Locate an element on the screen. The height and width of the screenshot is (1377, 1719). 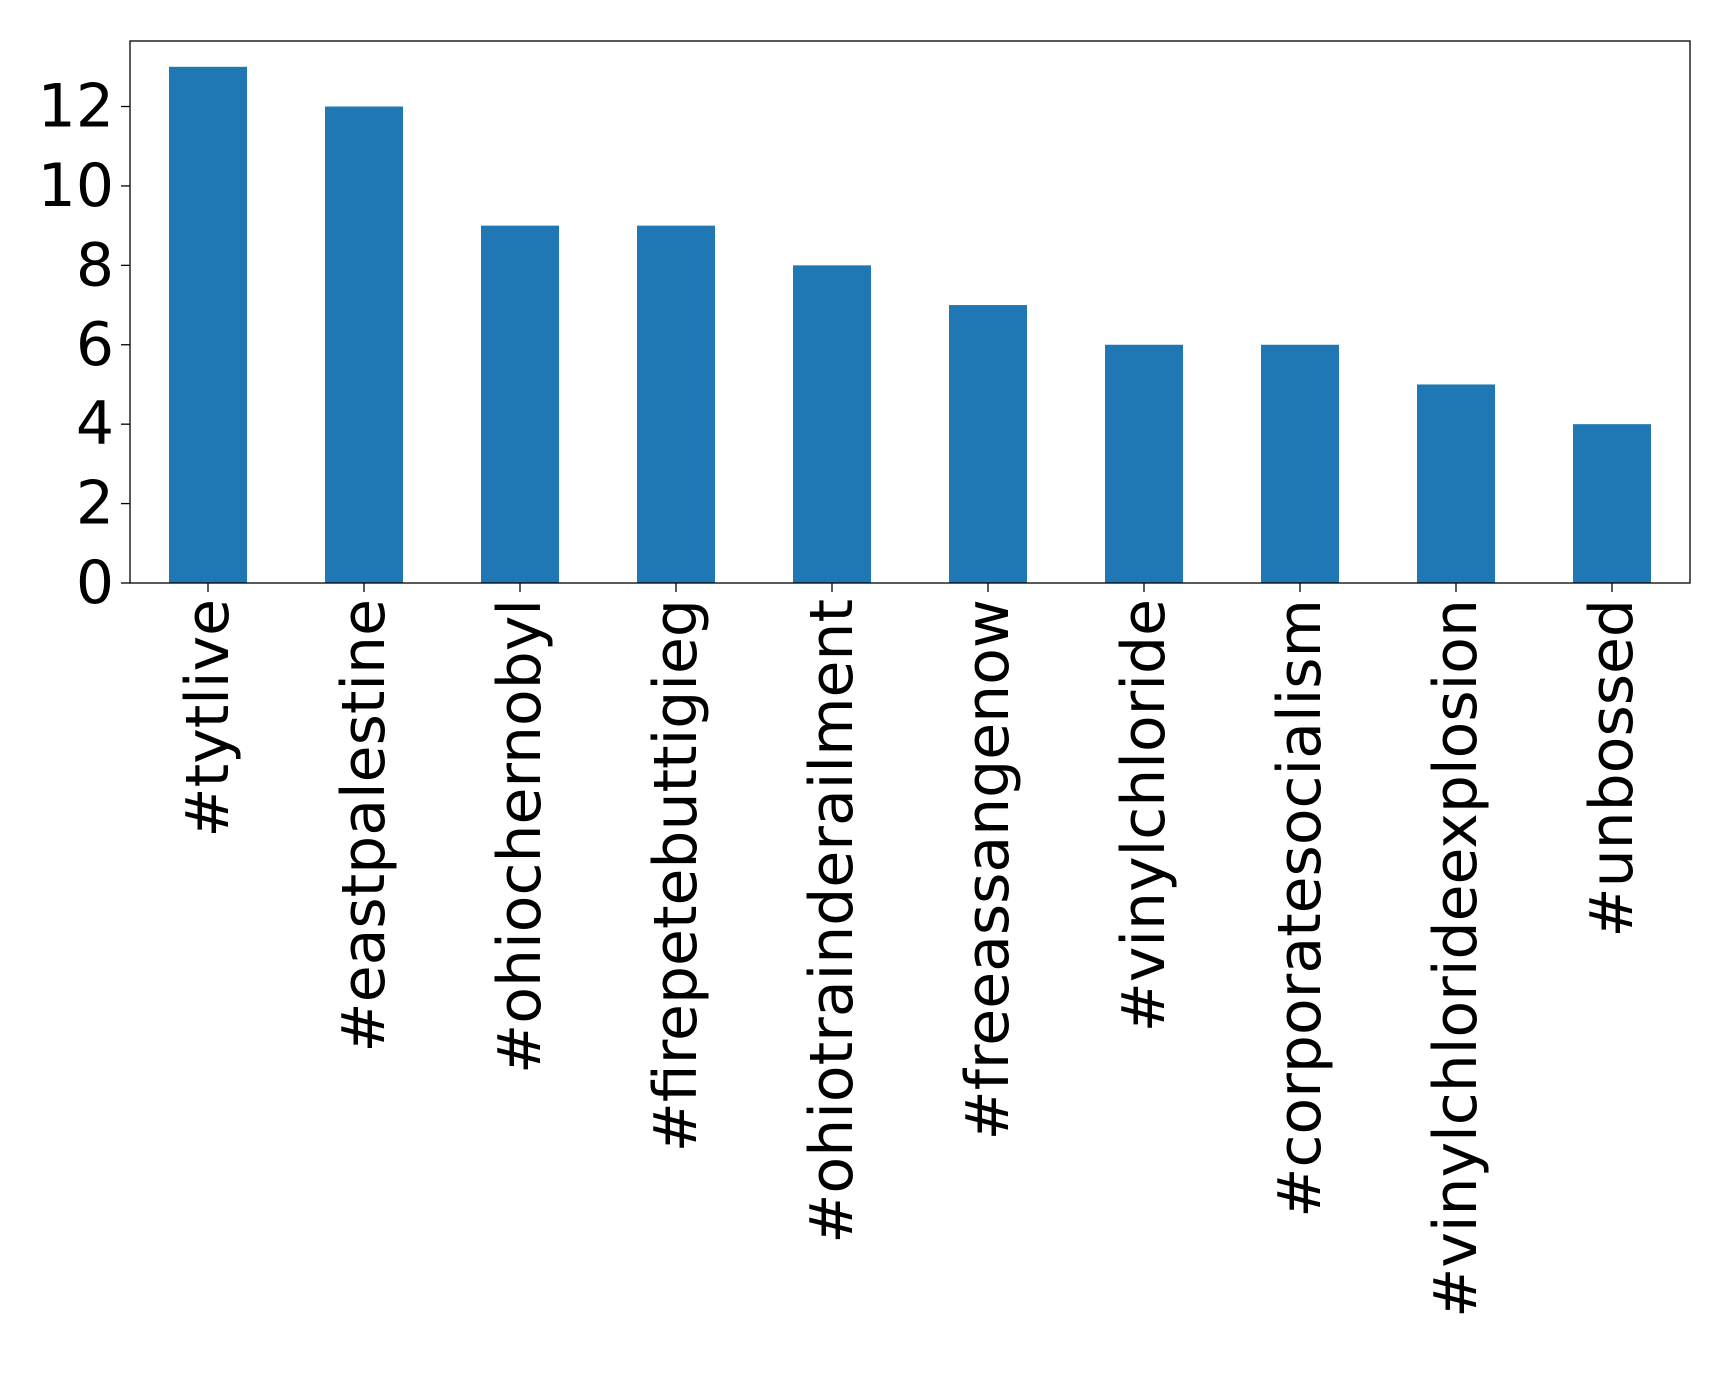
bar-freeassangenow is located at coordinates (988, 444).